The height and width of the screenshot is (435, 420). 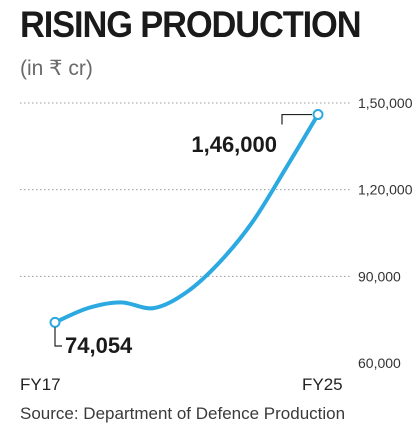 I want to click on y-tick-label: 90,000, so click(x=379, y=276).